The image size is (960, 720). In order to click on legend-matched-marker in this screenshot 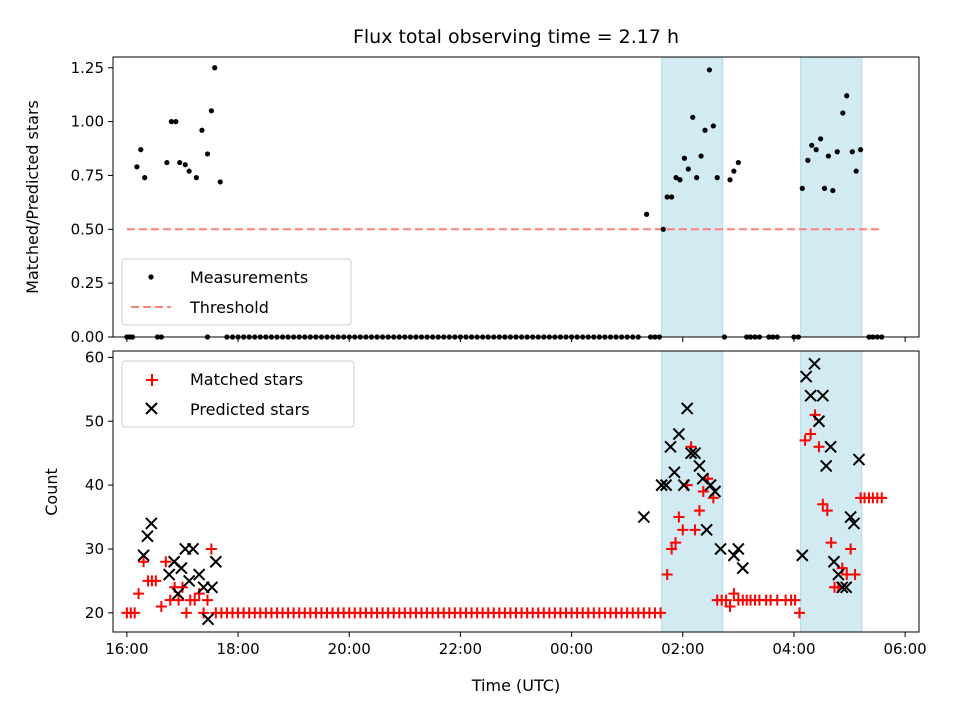, I will do `click(152, 380)`.